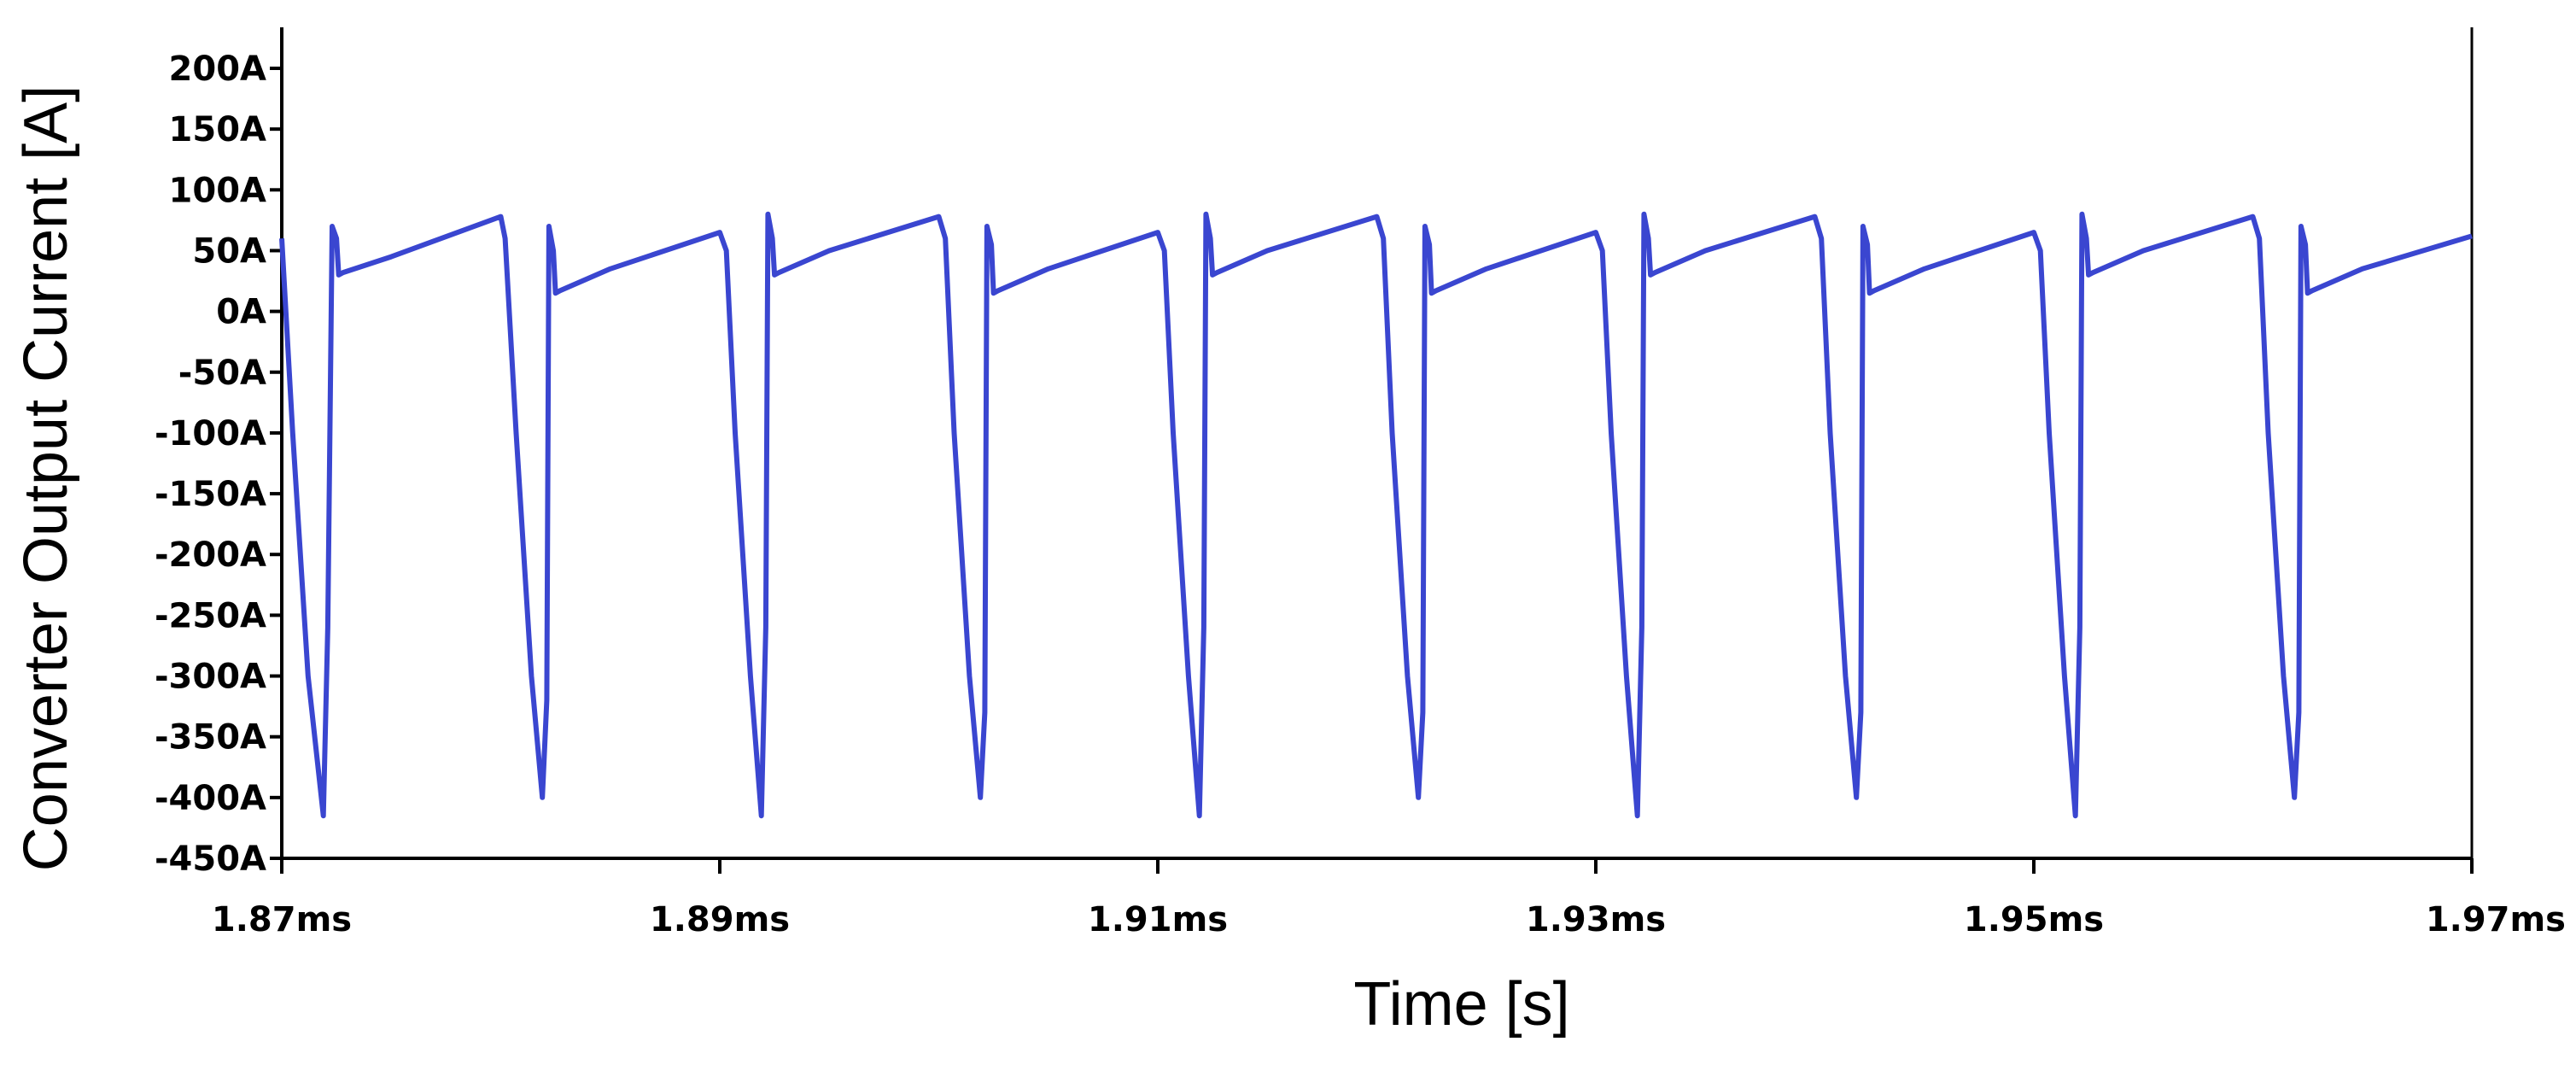 This screenshot has height=1065, width=2576. Describe the element at coordinates (1158, 919) in the screenshot. I see `x-tick-label: 1.91ms` at that location.